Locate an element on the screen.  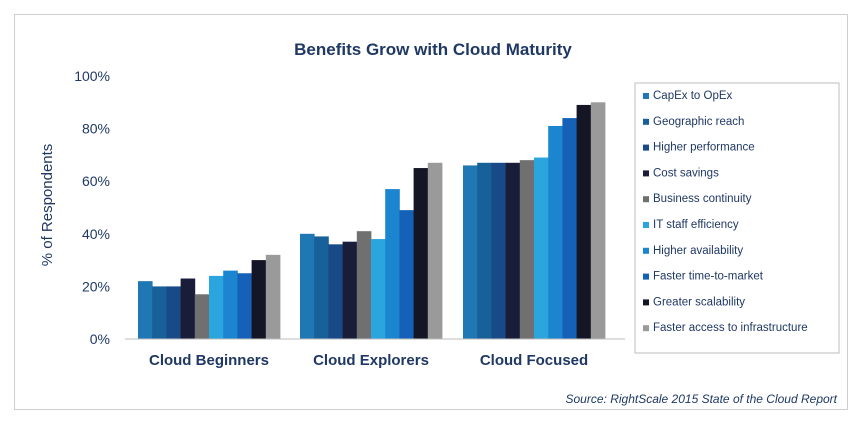
y-axis-ticks: 0% 20% 40% 60% 80% 100% is located at coordinates (92, 207).